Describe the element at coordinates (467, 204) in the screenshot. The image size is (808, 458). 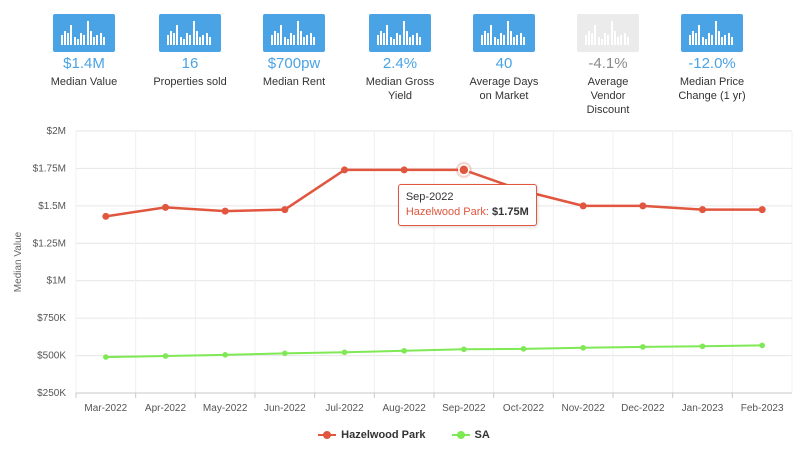
I see `chart-tooltip: Sep-2022 Hazelwood Park: $1.75M` at that location.